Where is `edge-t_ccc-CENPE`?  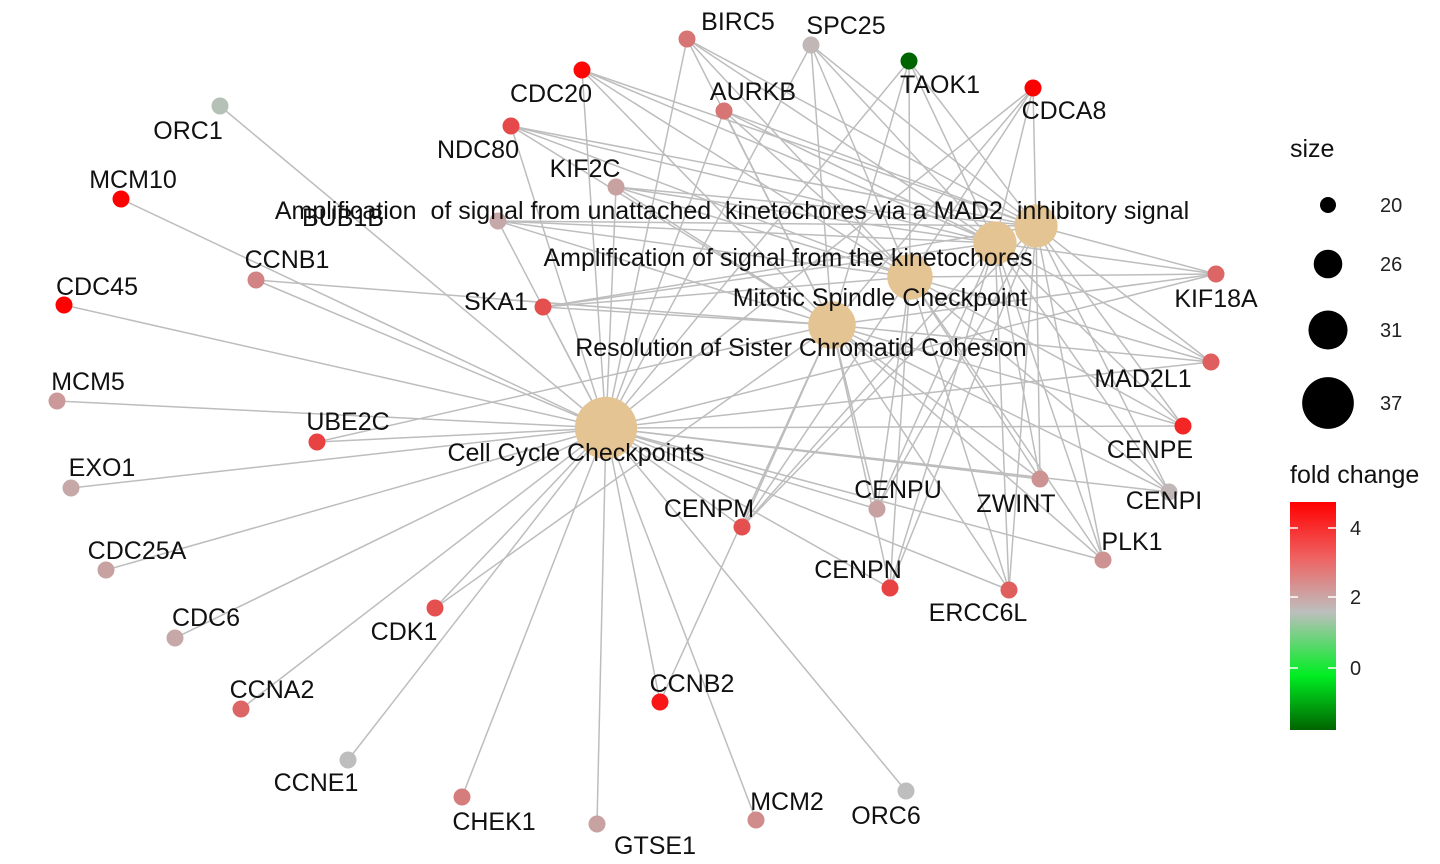
edge-t_ccc-CENPE is located at coordinates (894, 427).